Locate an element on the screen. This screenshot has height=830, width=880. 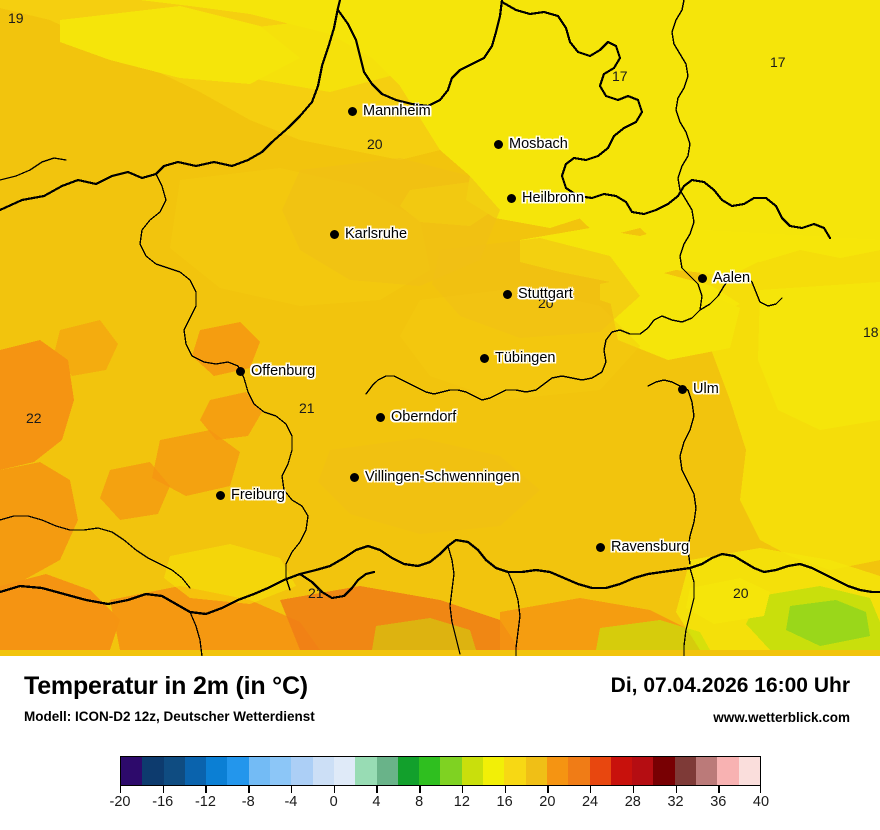
colorbar-tick-label: 12 is located at coordinates (461, 802).